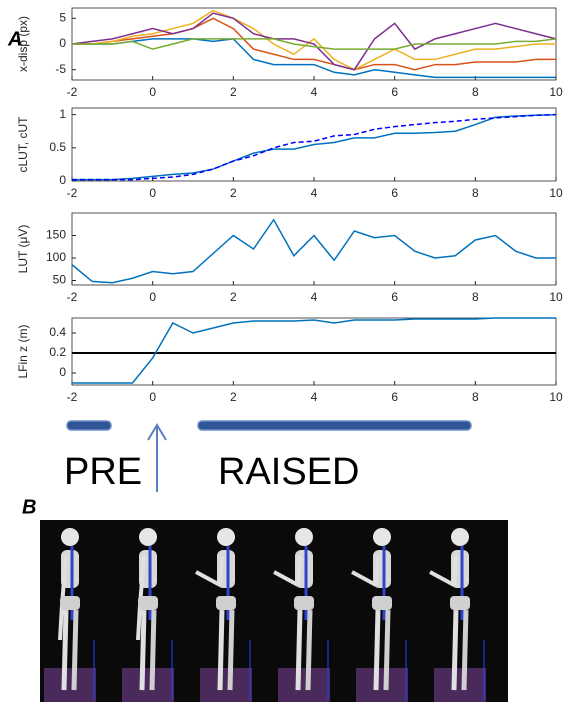 Image resolution: width=566 pixels, height=702 pixels. I want to click on y-axis-label: x-disp (px), so click(23, 44).